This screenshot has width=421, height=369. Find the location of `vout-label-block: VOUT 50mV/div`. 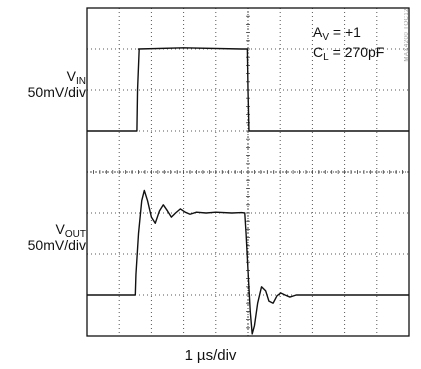

vout-label-block: VOUT 50mV/div is located at coordinates (57, 237).